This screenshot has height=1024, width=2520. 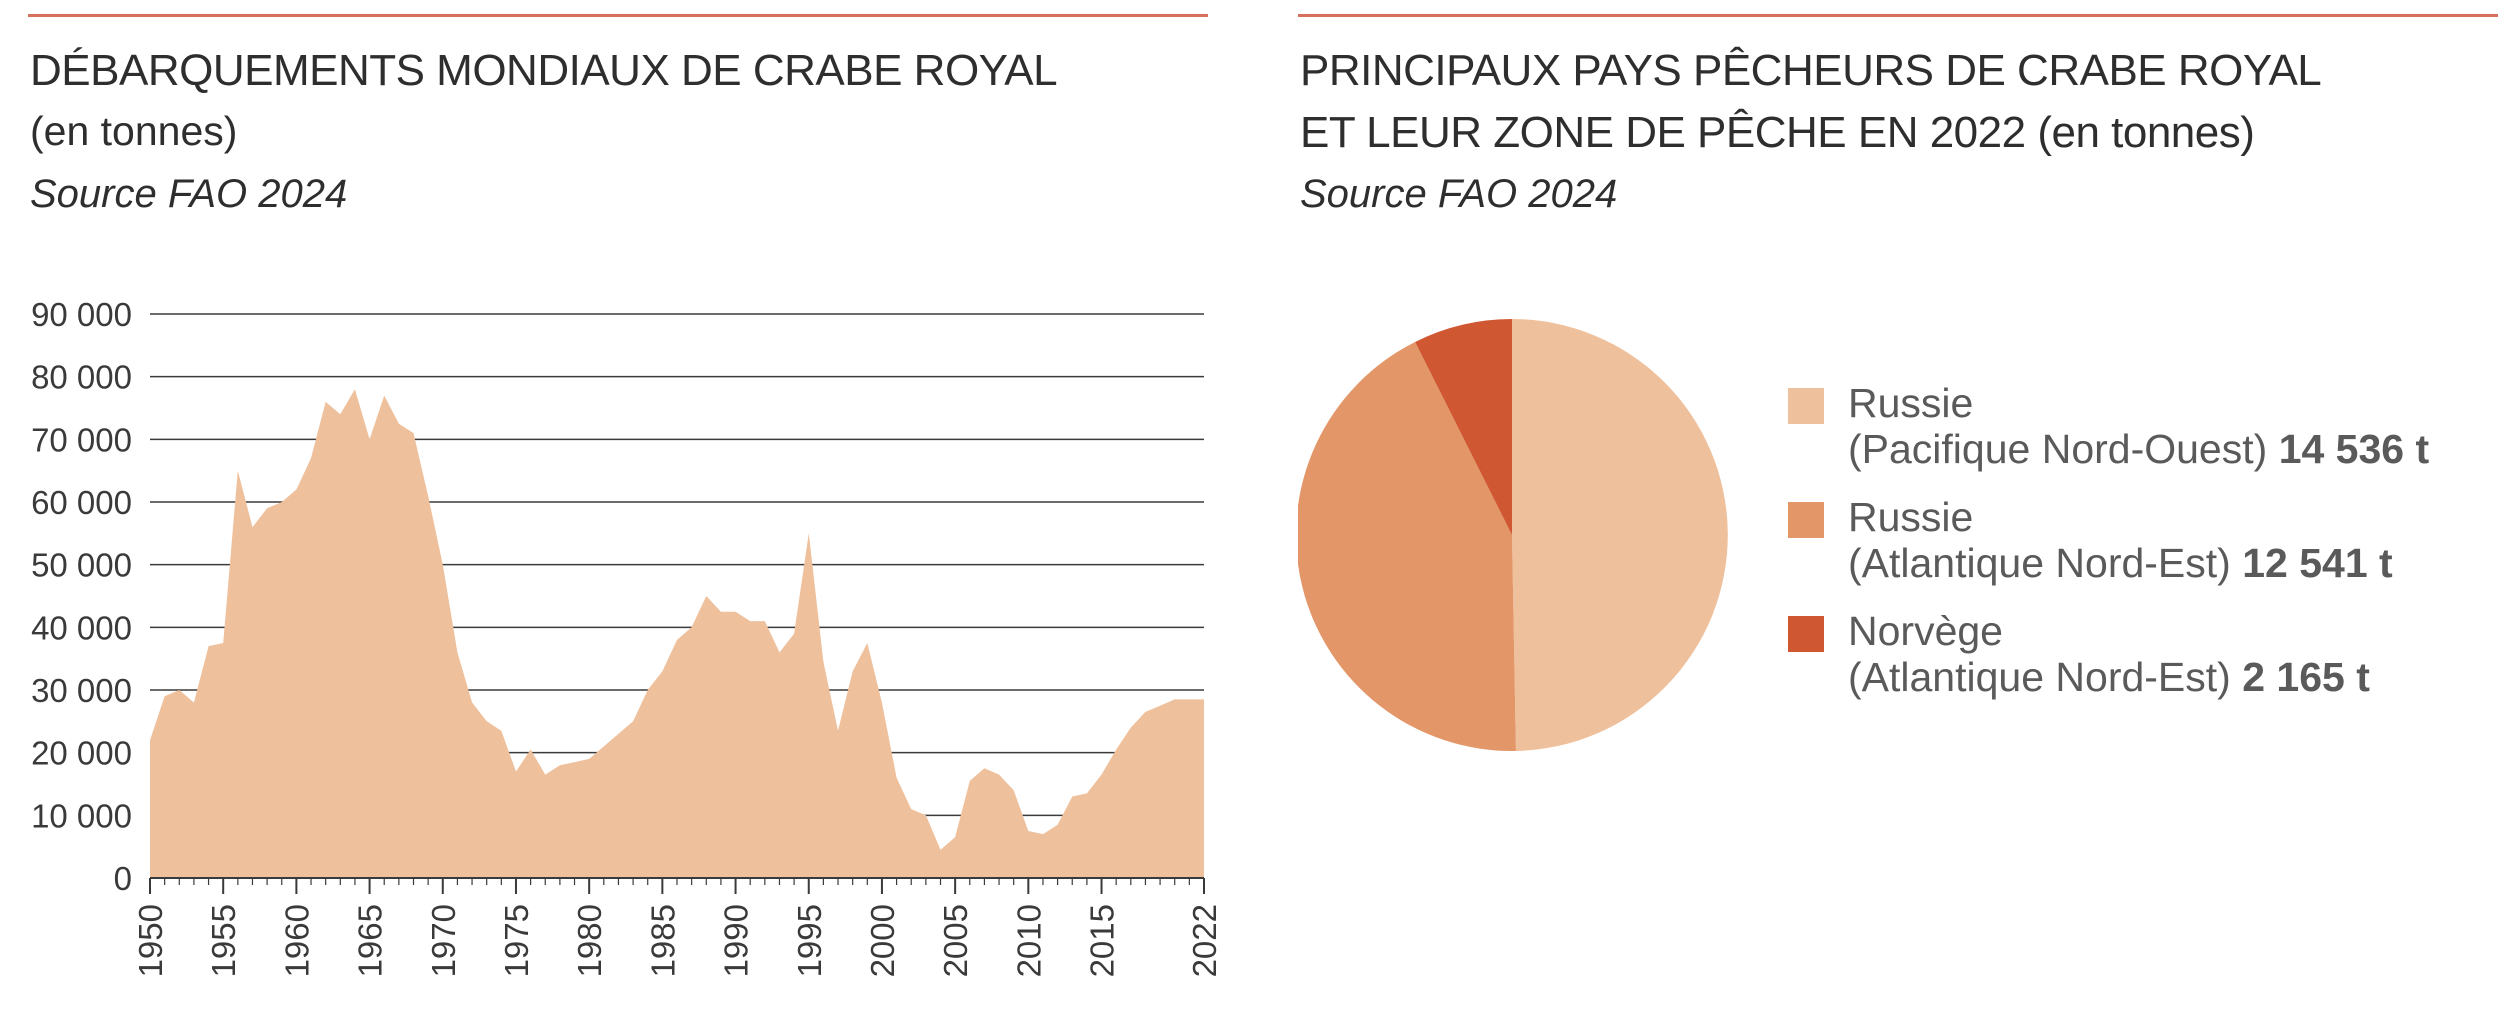 What do you see at coordinates (1028, 940) in the screenshot?
I see `x-tick-label: 2010` at bounding box center [1028, 940].